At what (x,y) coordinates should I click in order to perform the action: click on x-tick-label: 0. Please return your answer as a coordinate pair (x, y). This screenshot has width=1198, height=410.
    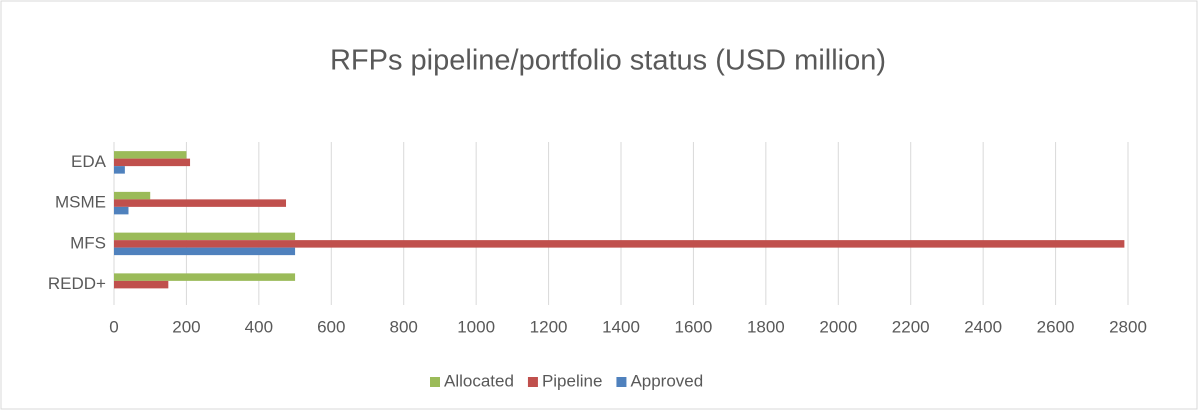
    Looking at the image, I should click on (113, 326).